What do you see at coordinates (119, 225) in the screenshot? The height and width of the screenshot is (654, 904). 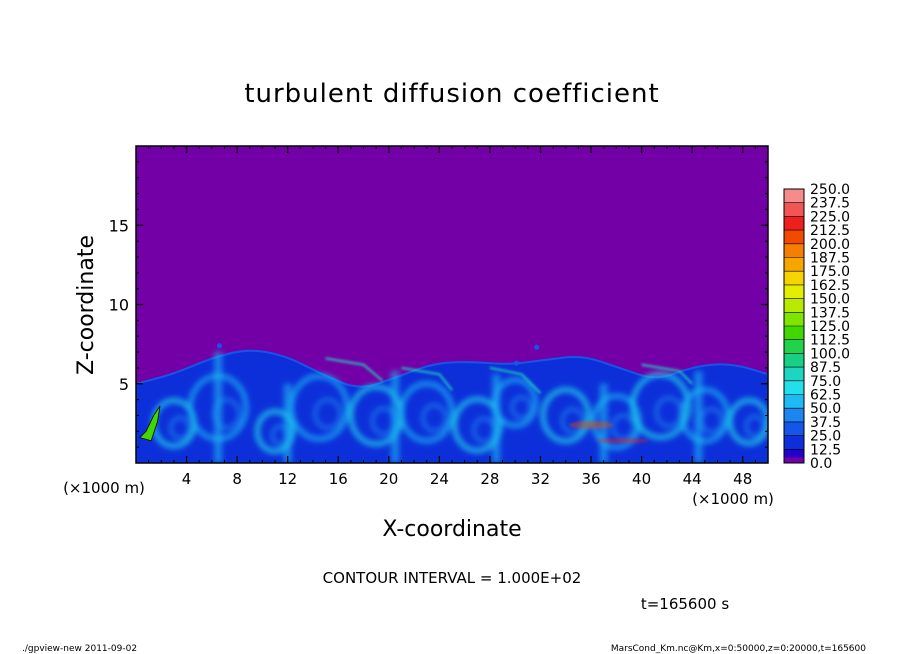 I see `y-tick-label: 15` at bounding box center [119, 225].